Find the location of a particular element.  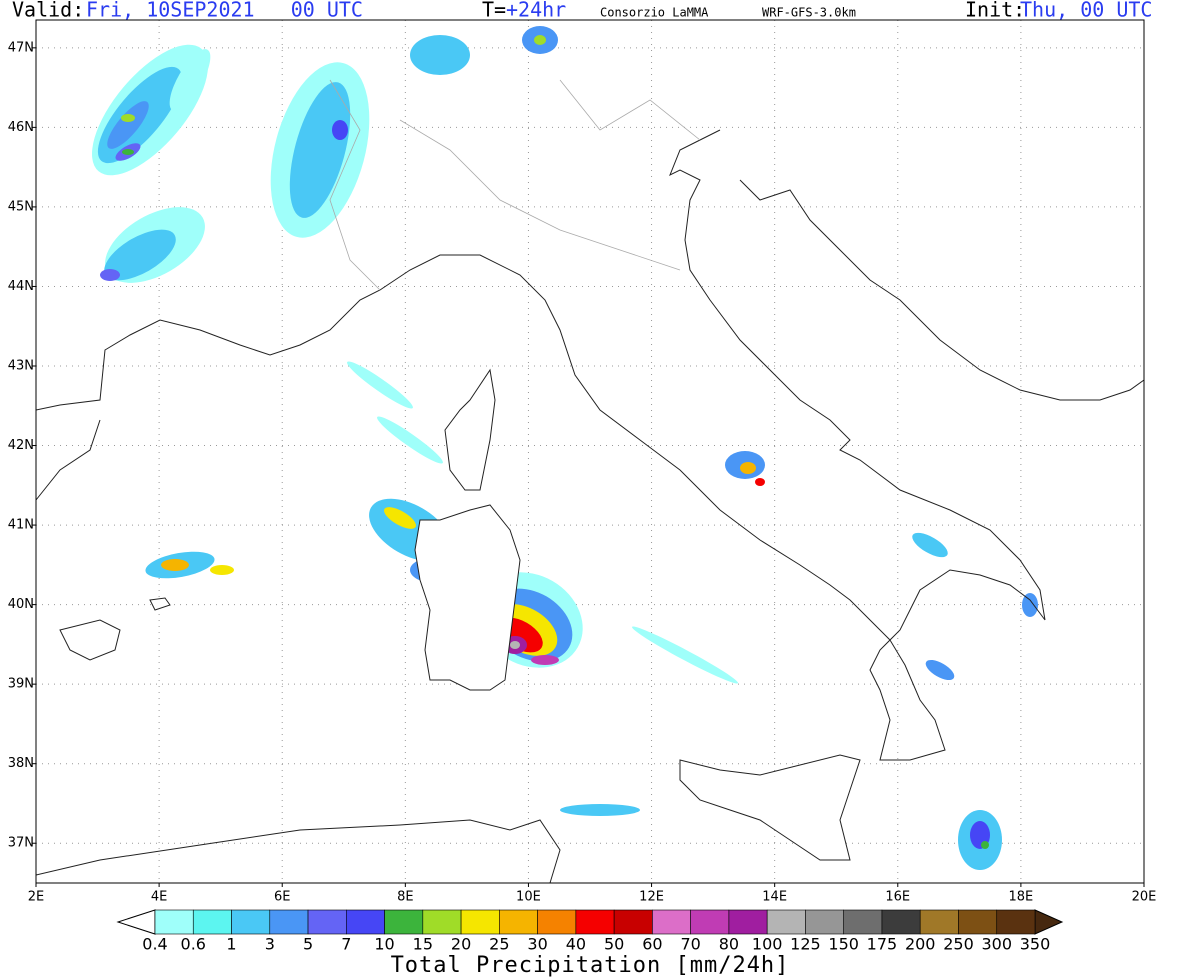

lat-label: 45N is located at coordinates (21, 206).